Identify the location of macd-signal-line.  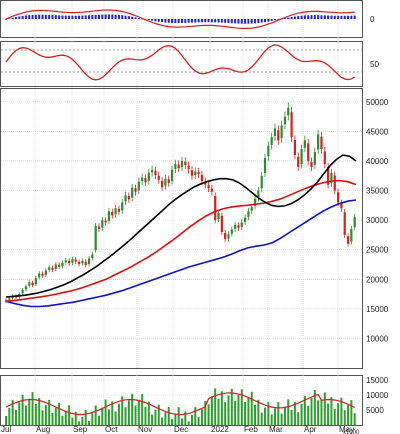
(180, 19).